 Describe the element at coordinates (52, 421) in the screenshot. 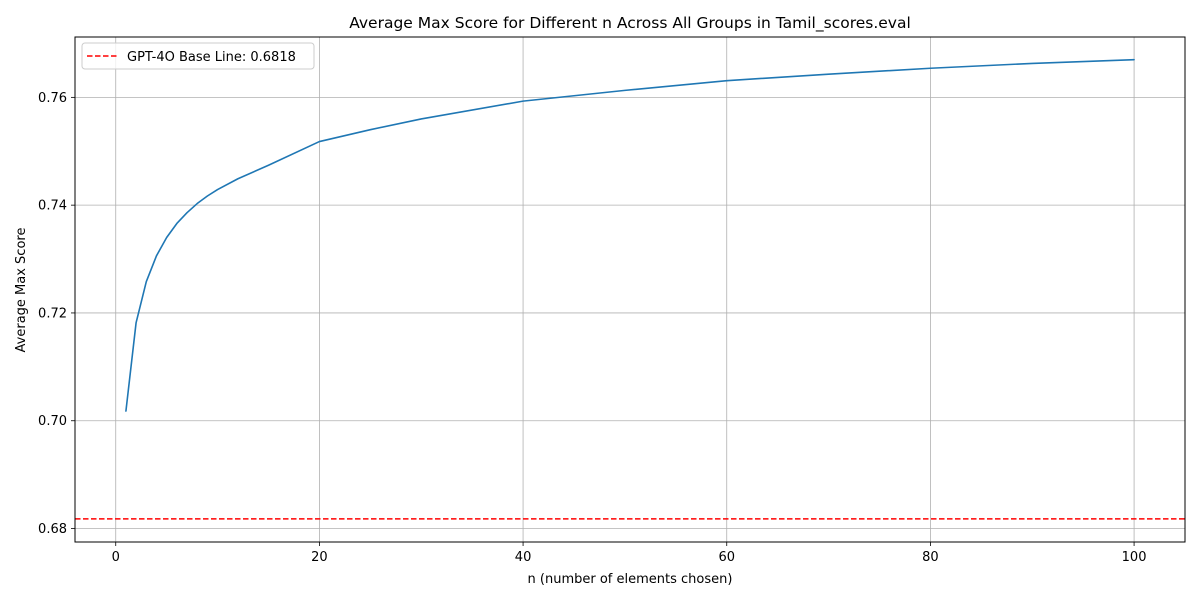

I see `y-tick-label: 0.70` at that location.